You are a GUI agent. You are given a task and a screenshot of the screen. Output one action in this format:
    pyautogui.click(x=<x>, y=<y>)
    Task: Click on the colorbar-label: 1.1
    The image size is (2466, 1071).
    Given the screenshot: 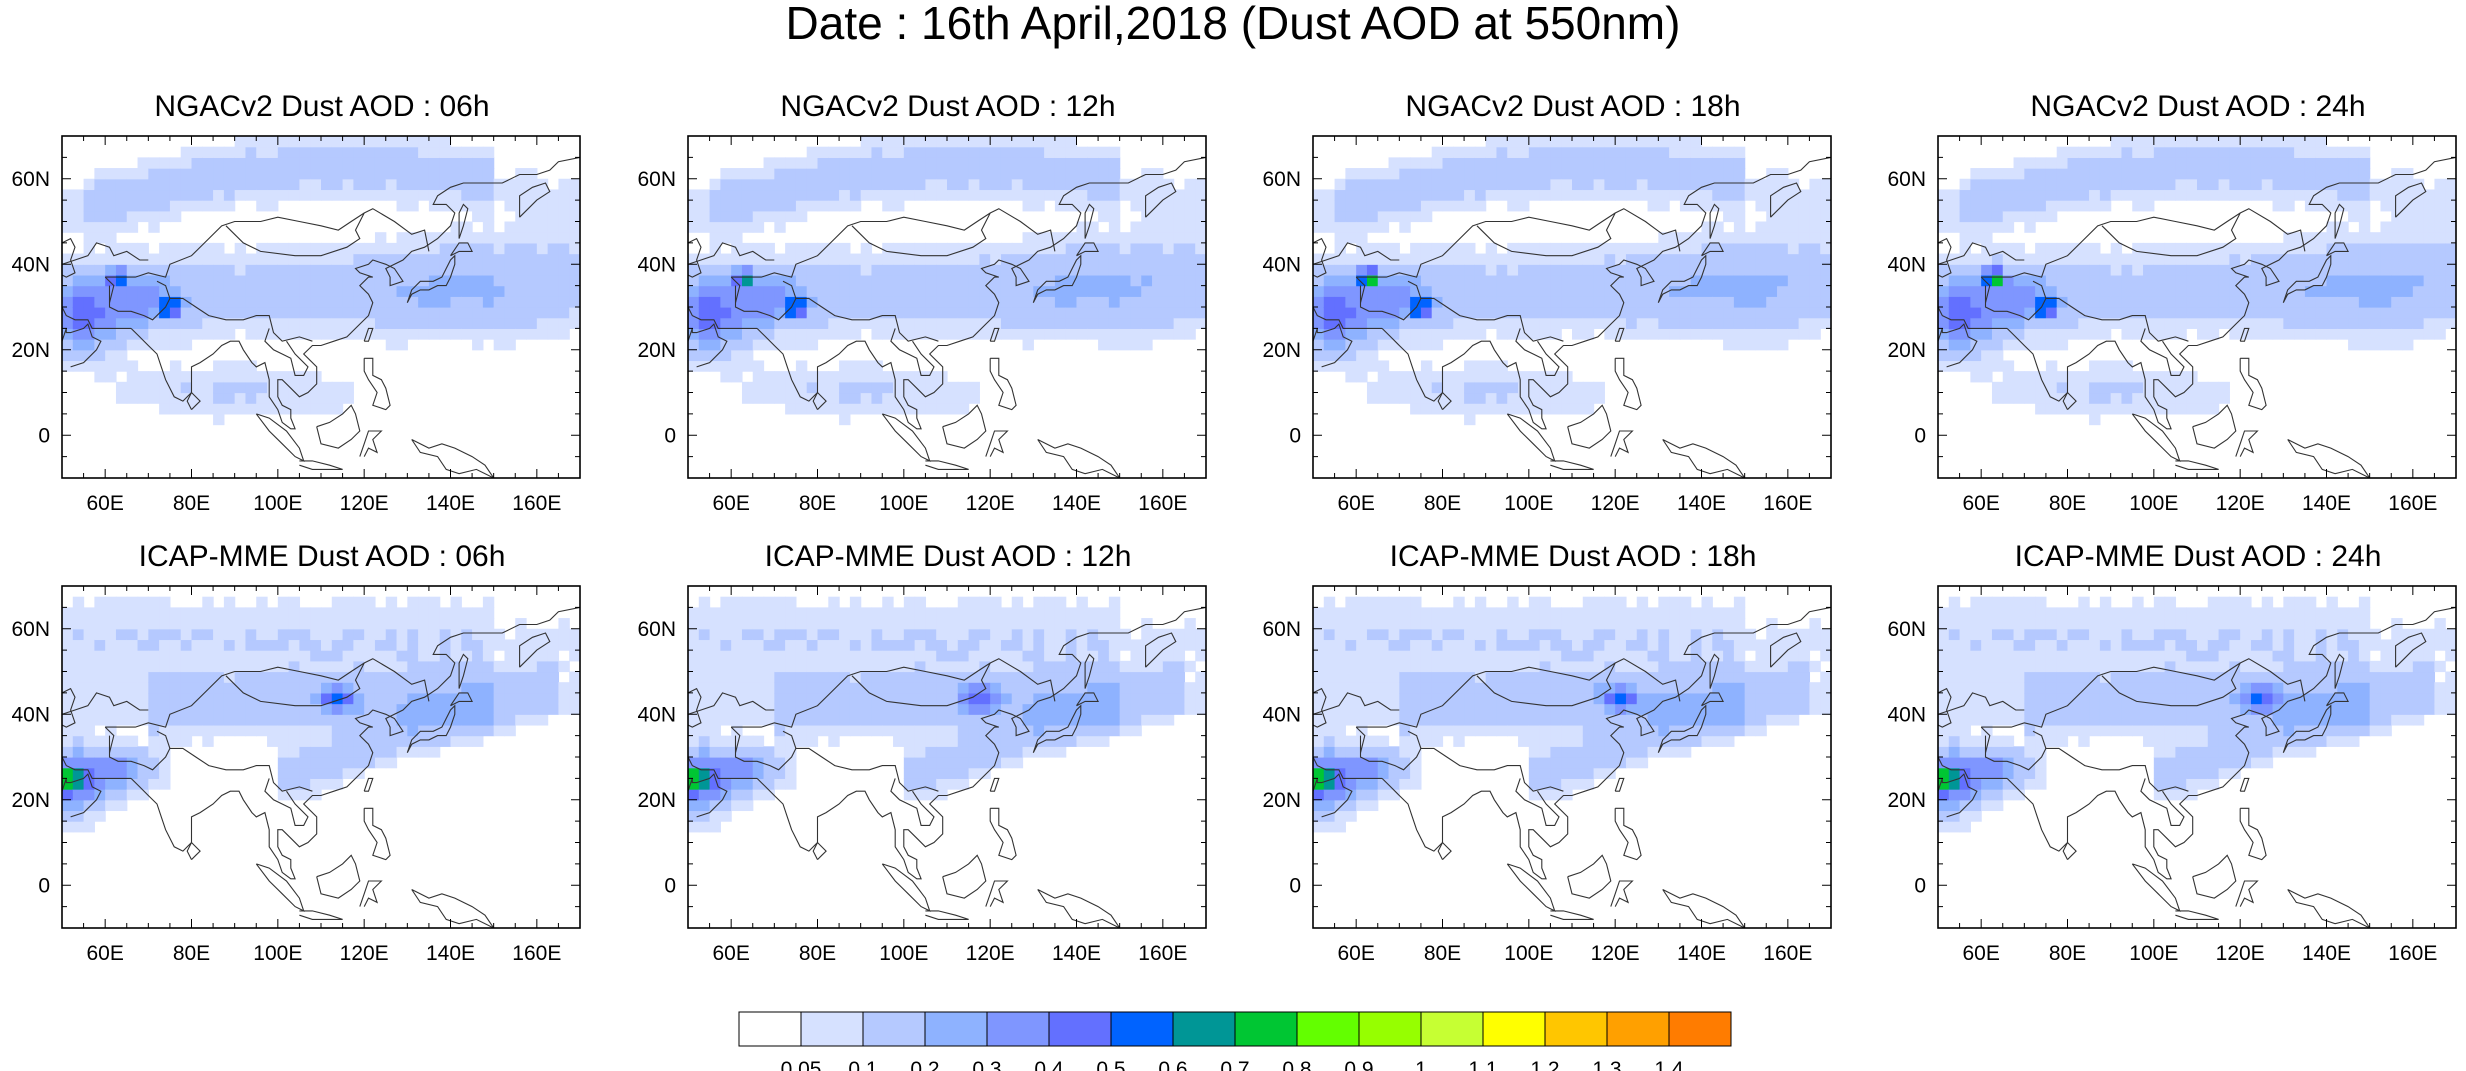 What is the action you would take?
    pyautogui.click(x=1482, y=1064)
    